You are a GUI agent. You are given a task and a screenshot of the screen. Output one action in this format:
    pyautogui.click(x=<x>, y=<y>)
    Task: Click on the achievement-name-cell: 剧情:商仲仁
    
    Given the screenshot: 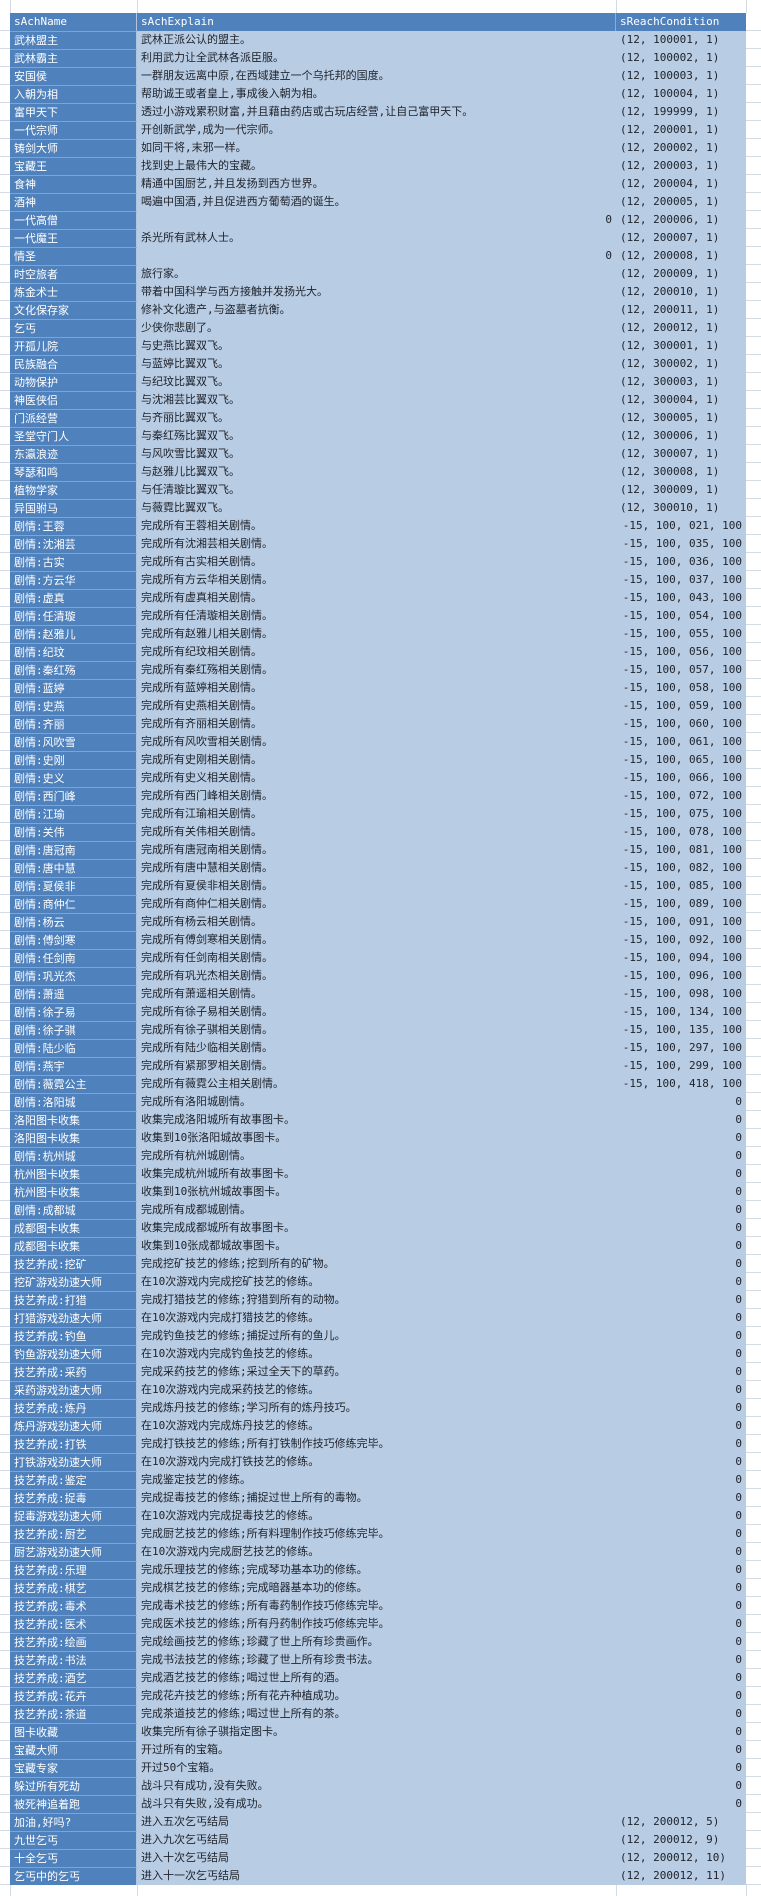 What is the action you would take?
    pyautogui.click(x=73, y=904)
    